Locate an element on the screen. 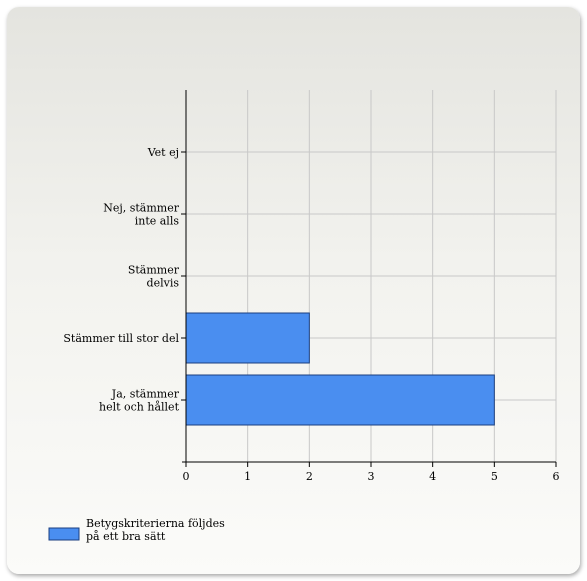 The width and height of the screenshot is (587, 581). category-label: Vet ej is located at coordinates (163, 152).